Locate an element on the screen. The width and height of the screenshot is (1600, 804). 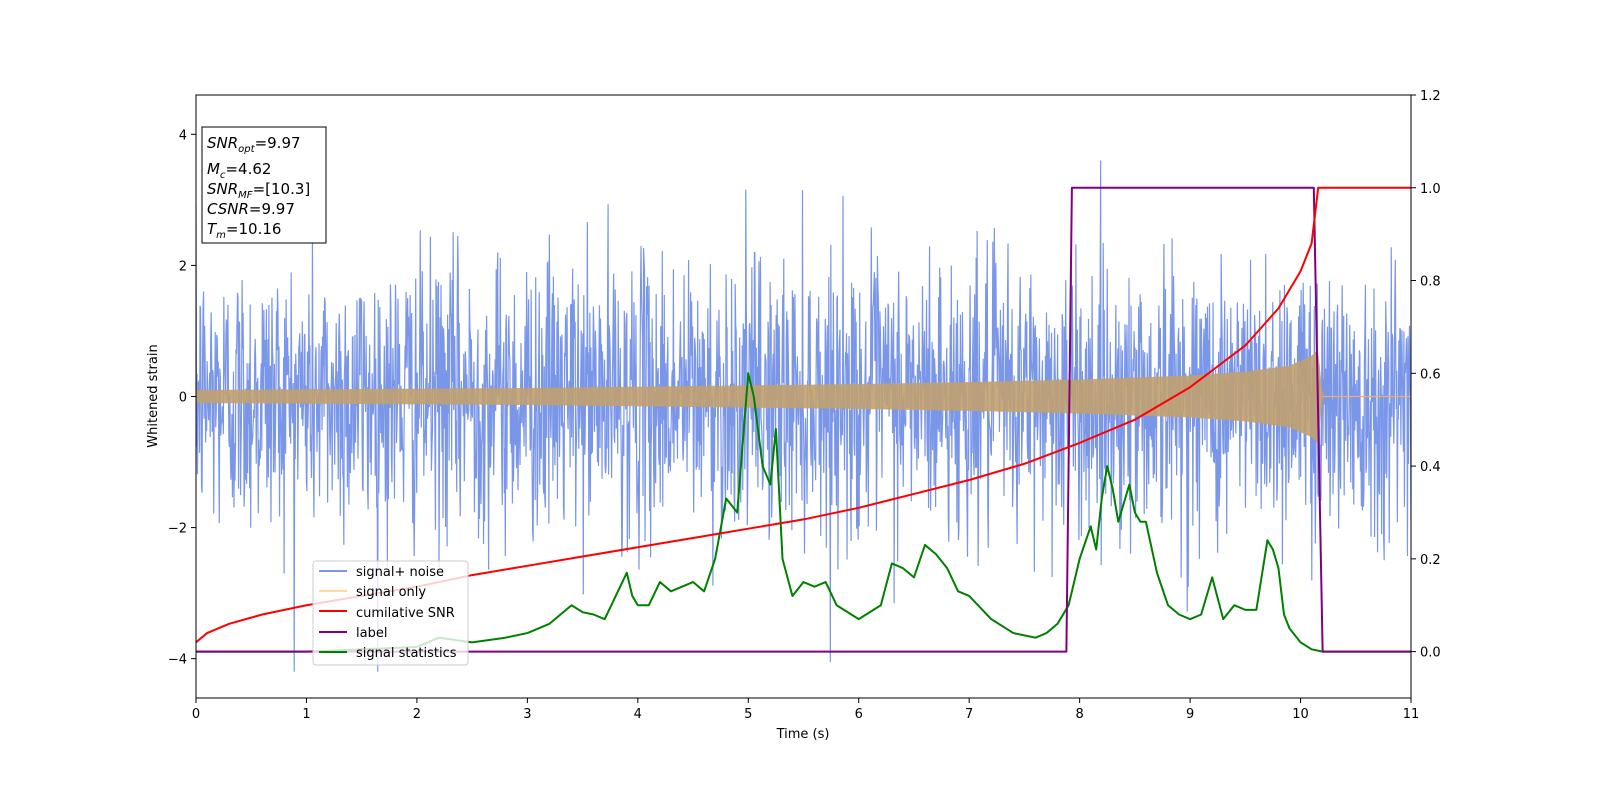
info-csnr: CSNR=9.97 is located at coordinates (251, 209).